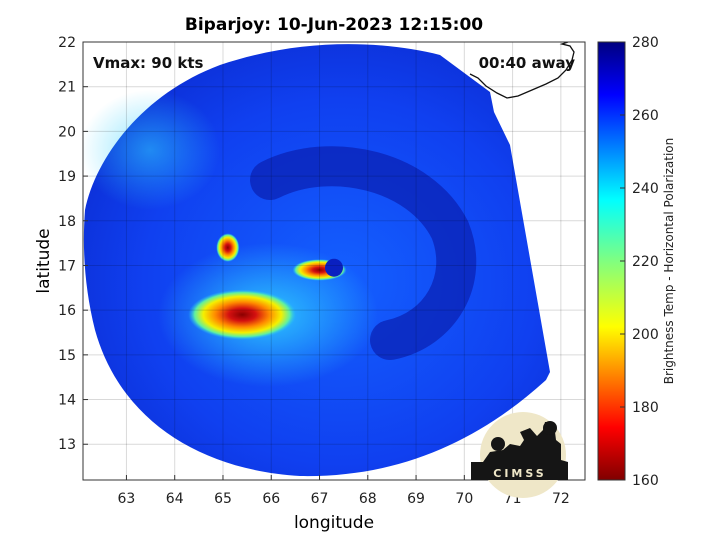 The image size is (720, 540). Describe the element at coordinates (368, 499) in the screenshot. I see `x-tick-label: 68` at that location.